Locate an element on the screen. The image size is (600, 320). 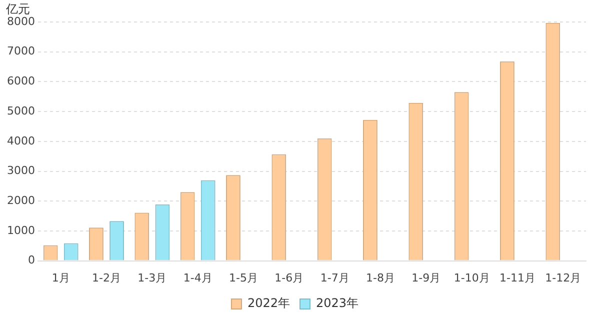
x-tick-label: 1月 is located at coordinates (61, 277).